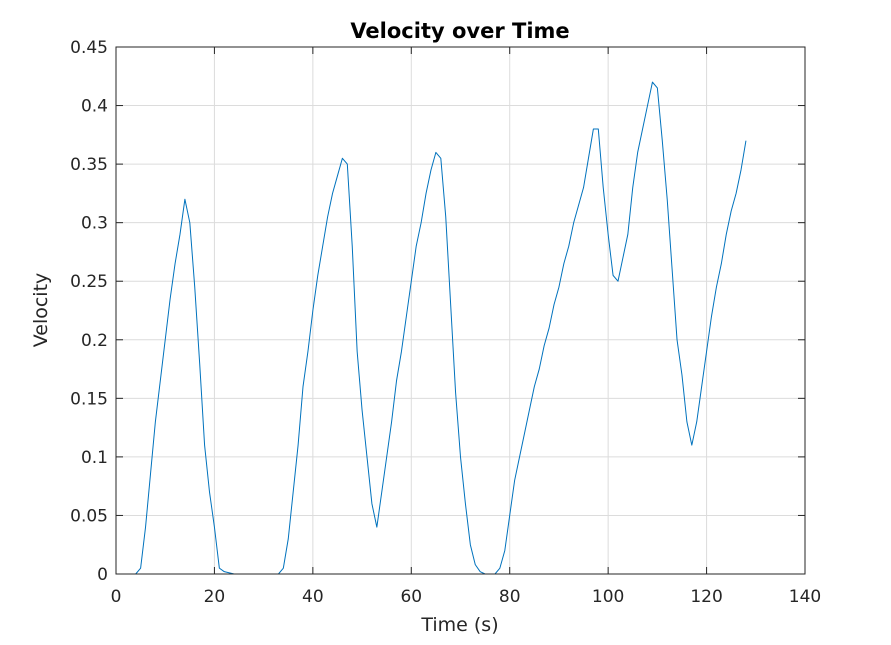 This screenshot has width=891, height=645. What do you see at coordinates (102, 575) in the screenshot?
I see `y-tick-label: 0` at bounding box center [102, 575].